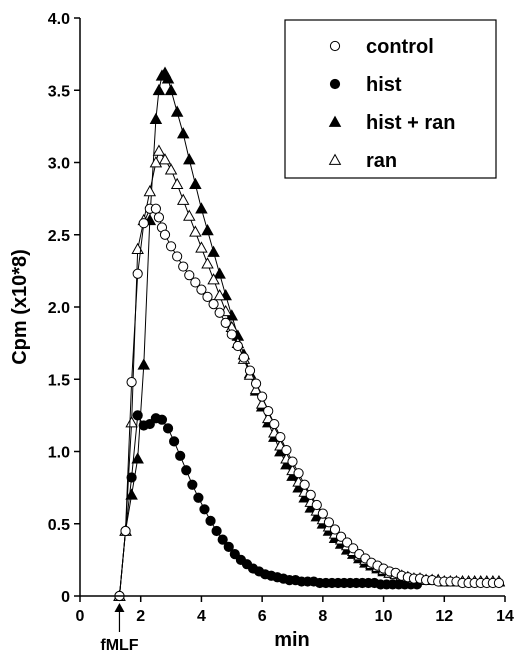 Image resolution: width=520 pixels, height=661 pixels. Describe the element at coordinates (322, 616) in the screenshot. I see `x-tick-label-4: 8` at that location.